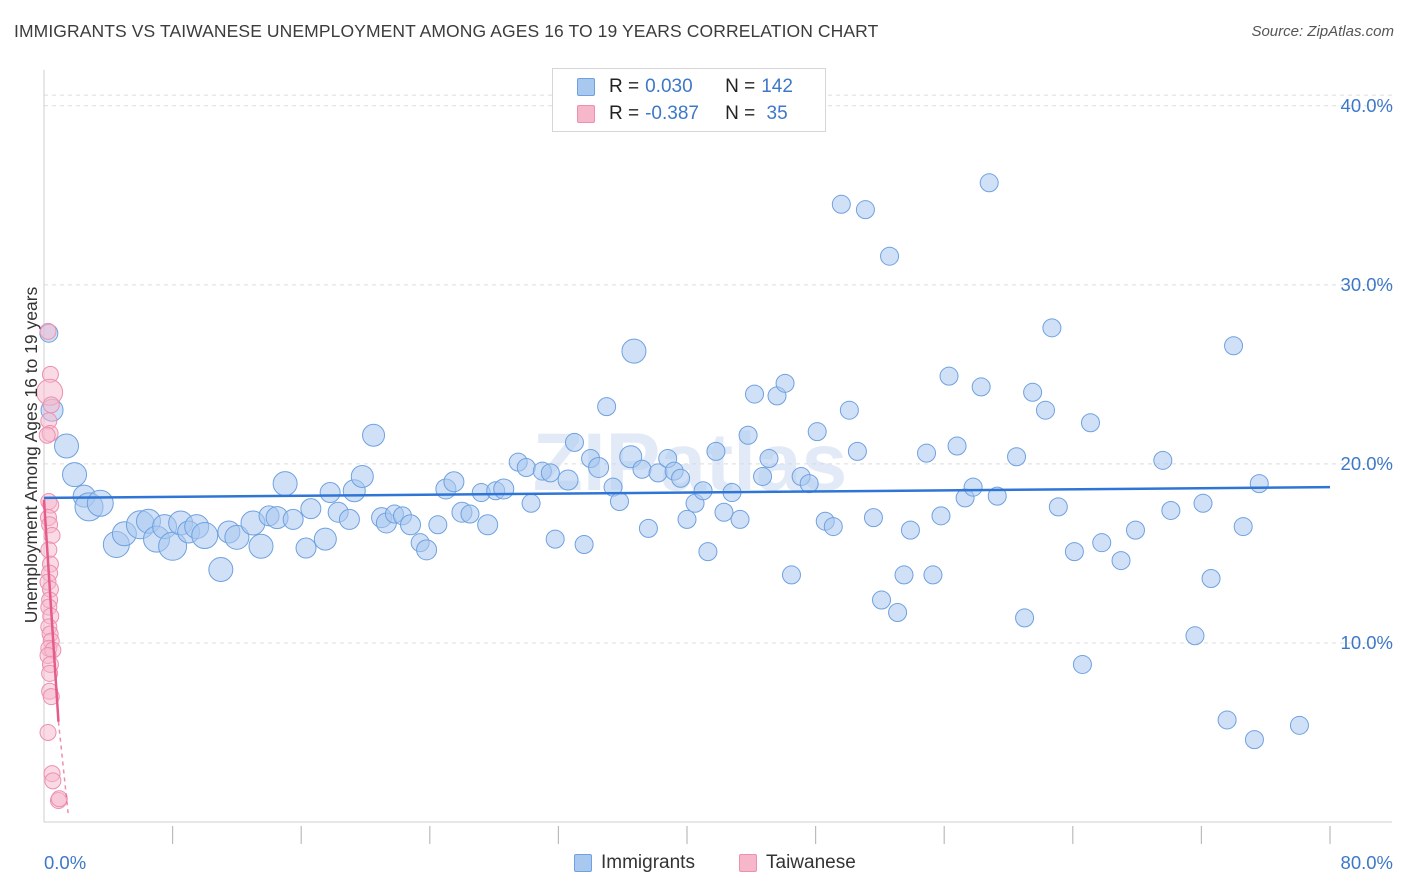  I want to click on y-axis-label: Unemployment Among Ages 16 to 19 years, so click(31, 454).